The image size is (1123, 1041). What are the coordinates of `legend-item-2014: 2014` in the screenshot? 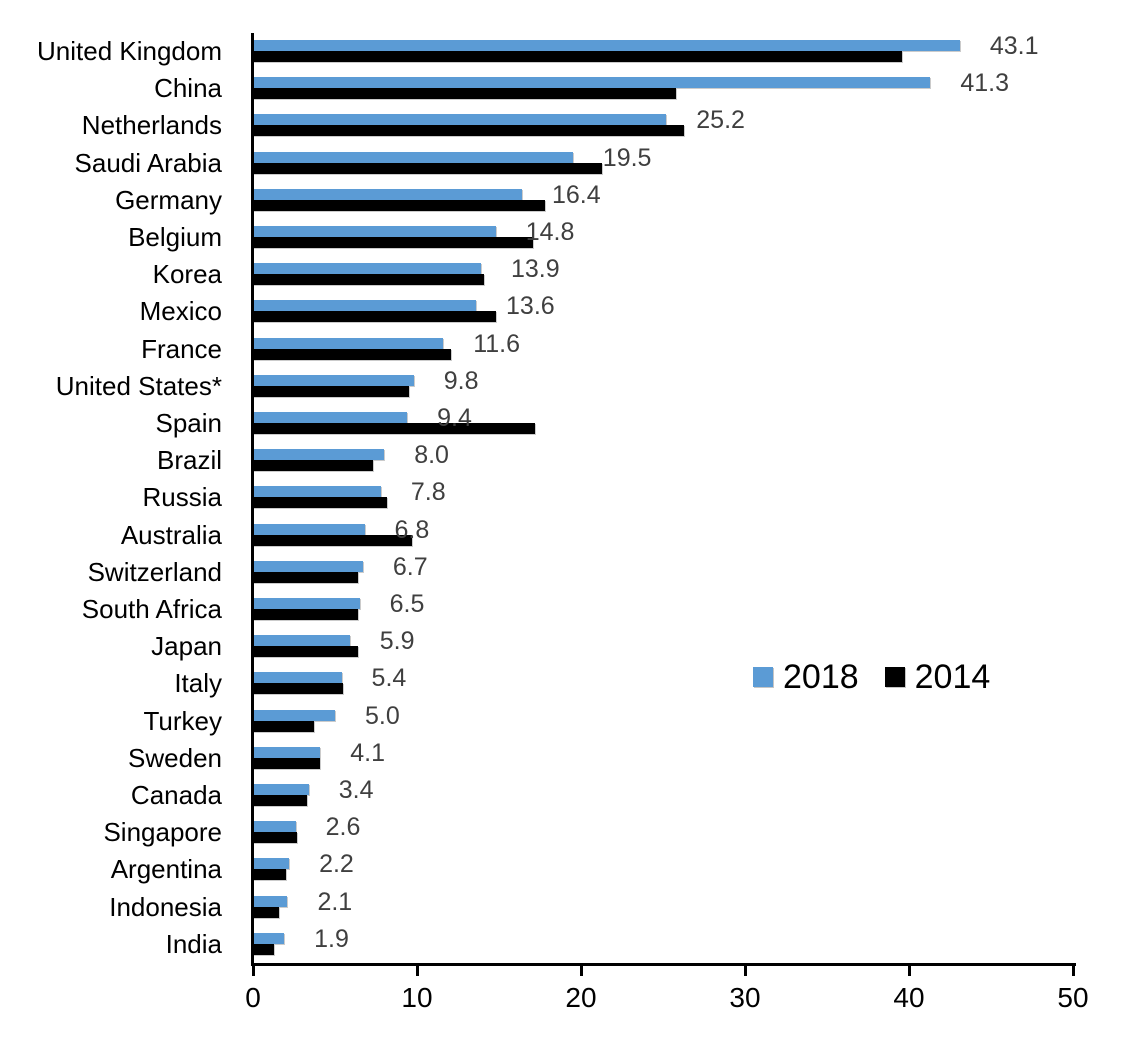 It's located at (937, 677).